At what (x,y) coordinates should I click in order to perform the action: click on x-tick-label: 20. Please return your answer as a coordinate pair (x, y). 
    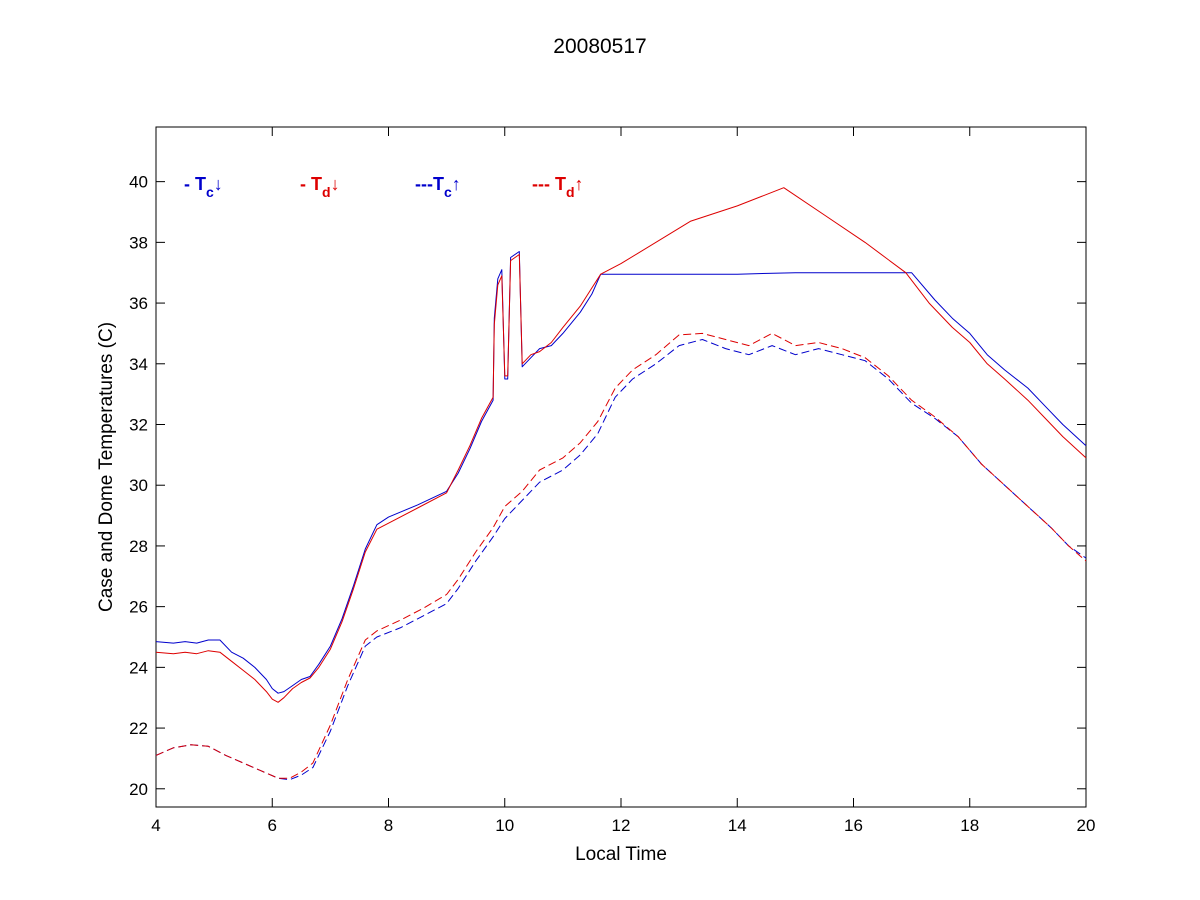
    Looking at the image, I should click on (1086, 825).